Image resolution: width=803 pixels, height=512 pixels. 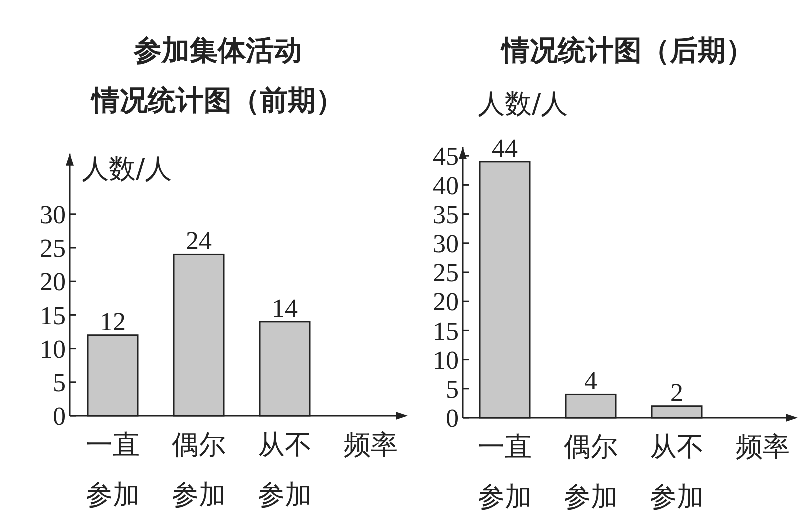 I want to click on y-tick-label: 45, so click(x=446, y=157).